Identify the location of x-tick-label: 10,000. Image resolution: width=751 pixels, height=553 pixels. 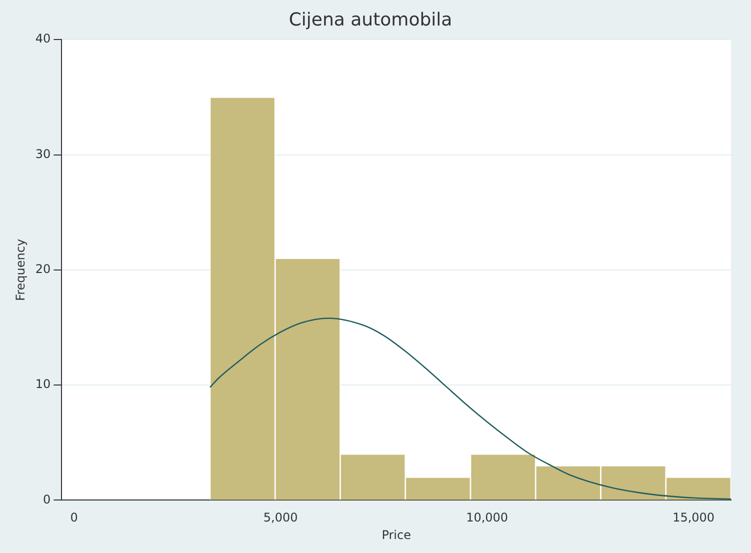
(487, 517).